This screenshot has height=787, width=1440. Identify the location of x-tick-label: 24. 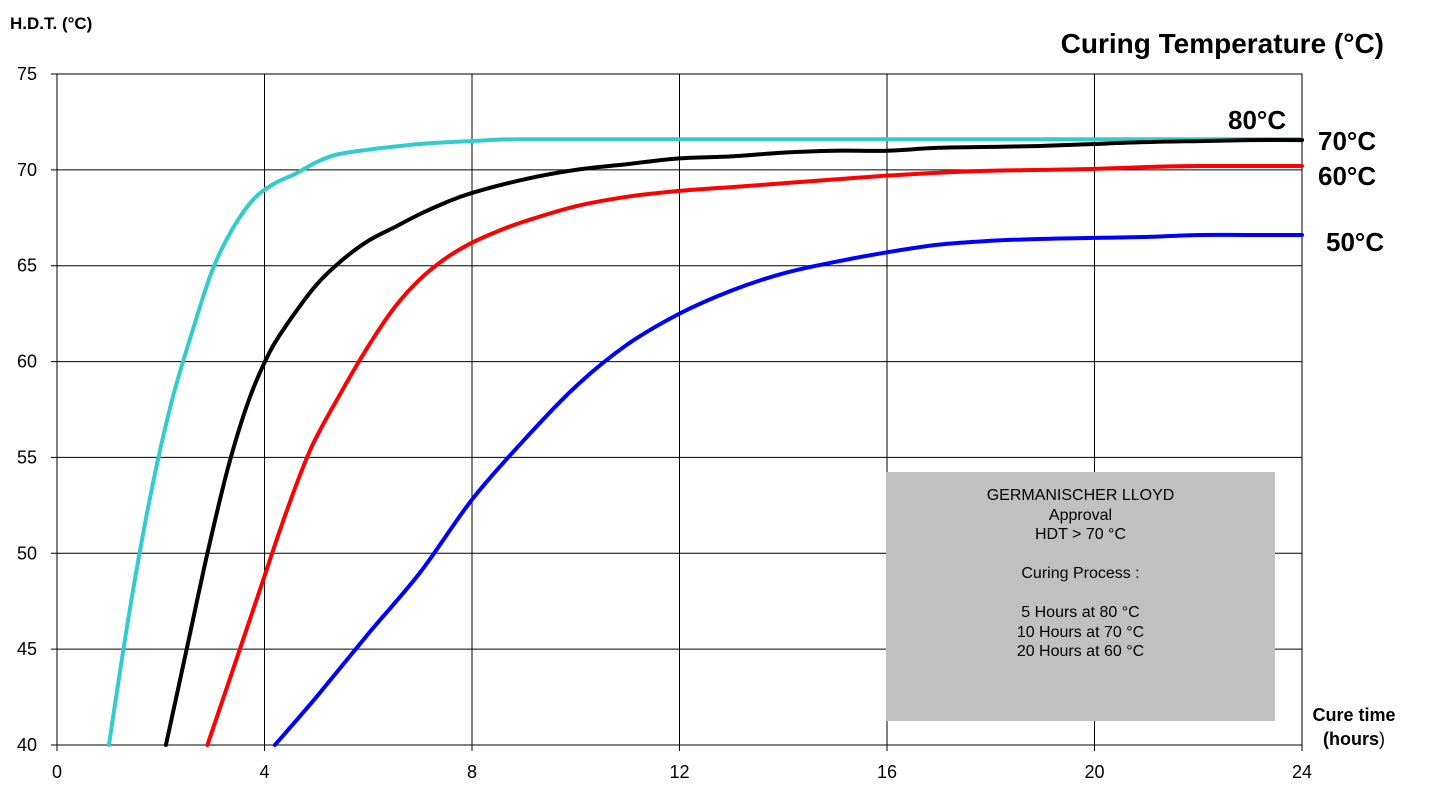
(1302, 772).